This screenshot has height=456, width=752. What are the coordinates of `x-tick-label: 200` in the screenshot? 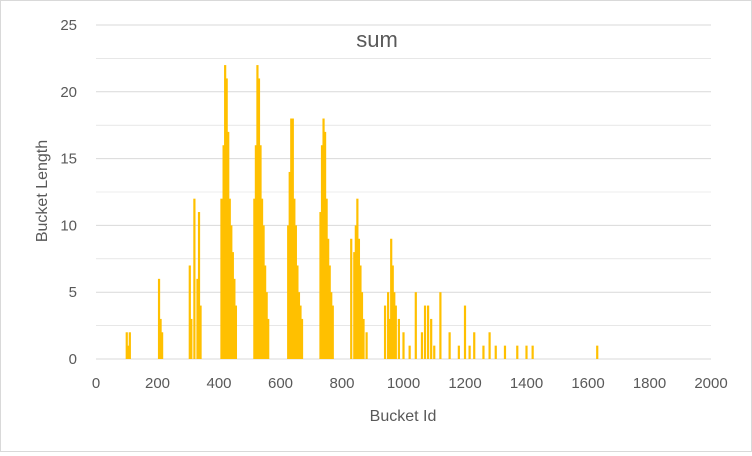 It's located at (157, 383).